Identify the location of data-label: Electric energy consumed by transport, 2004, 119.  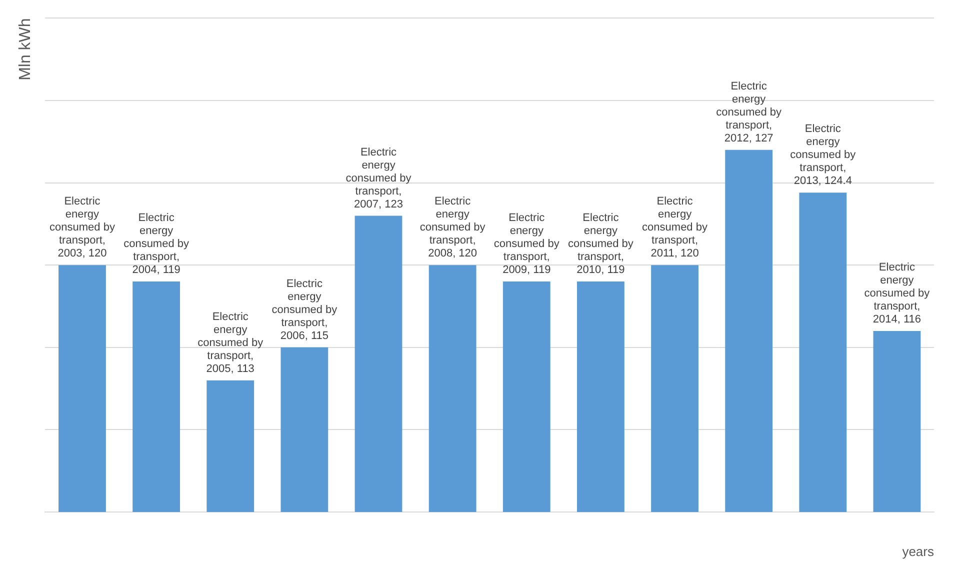
(157, 244).